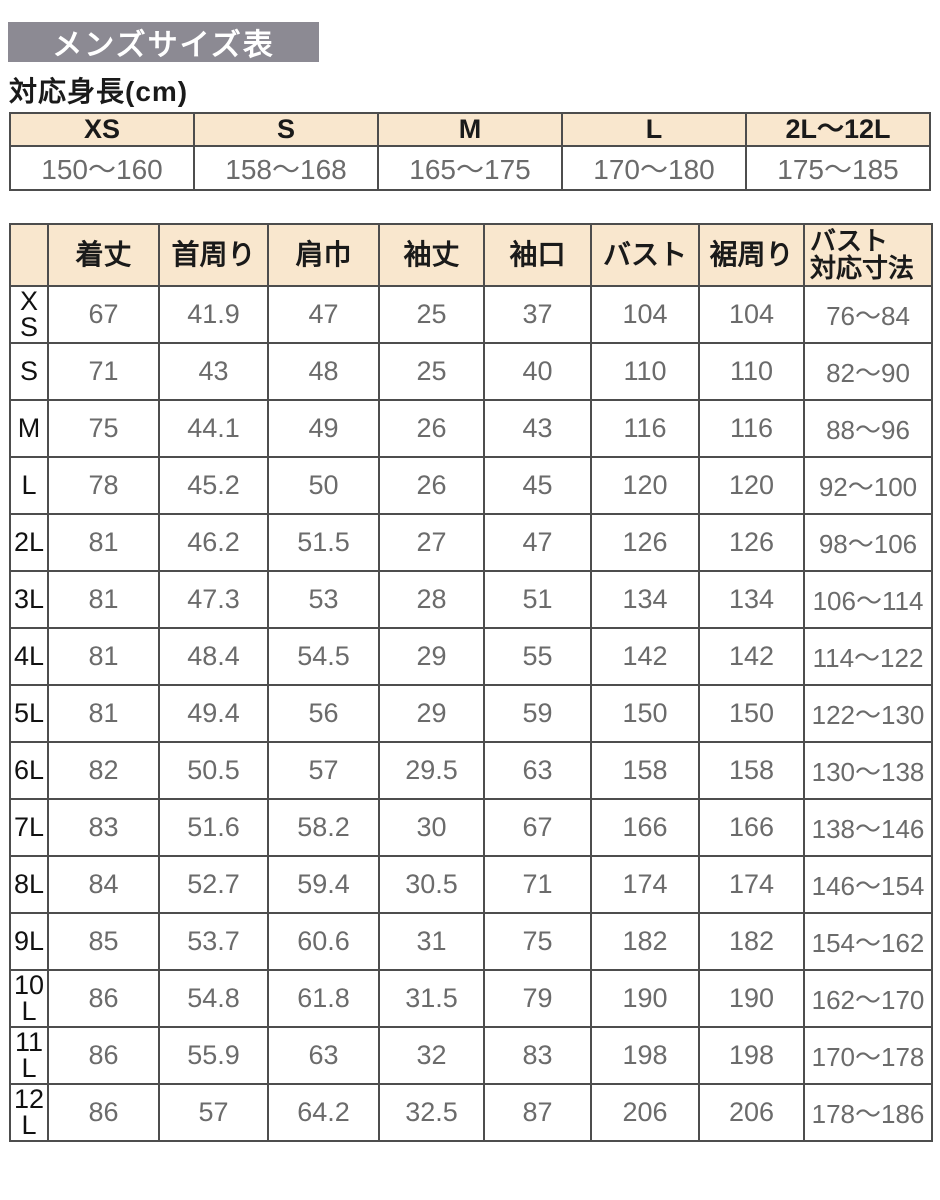 The width and height of the screenshot is (940, 1200). What do you see at coordinates (213, 1055) in the screenshot?
I see `cell: 55.9` at bounding box center [213, 1055].